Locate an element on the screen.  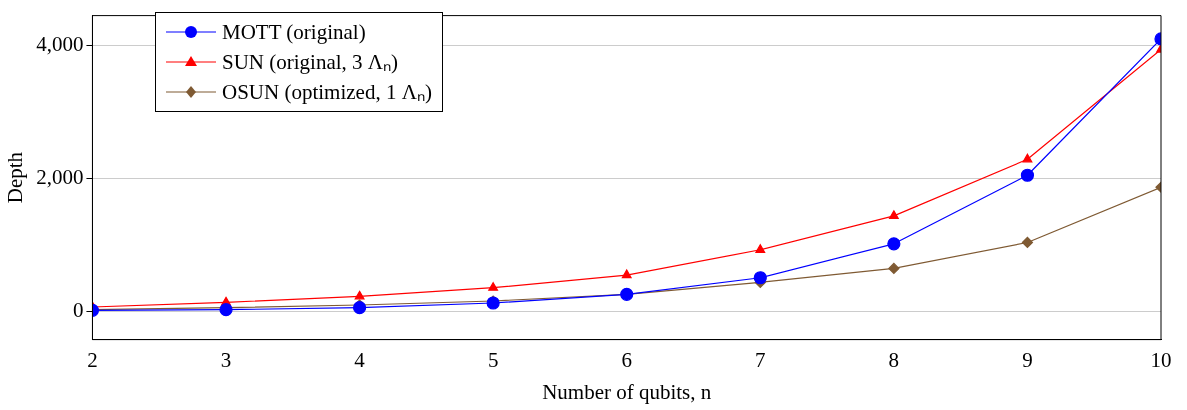
x-tick-label: 6 is located at coordinates (626, 359).